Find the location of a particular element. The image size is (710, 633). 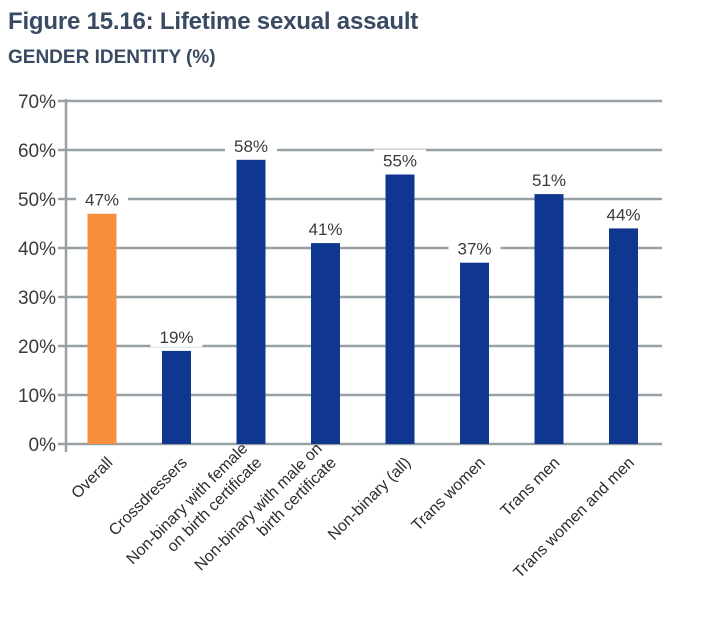

data-label: 47% is located at coordinates (102, 200).